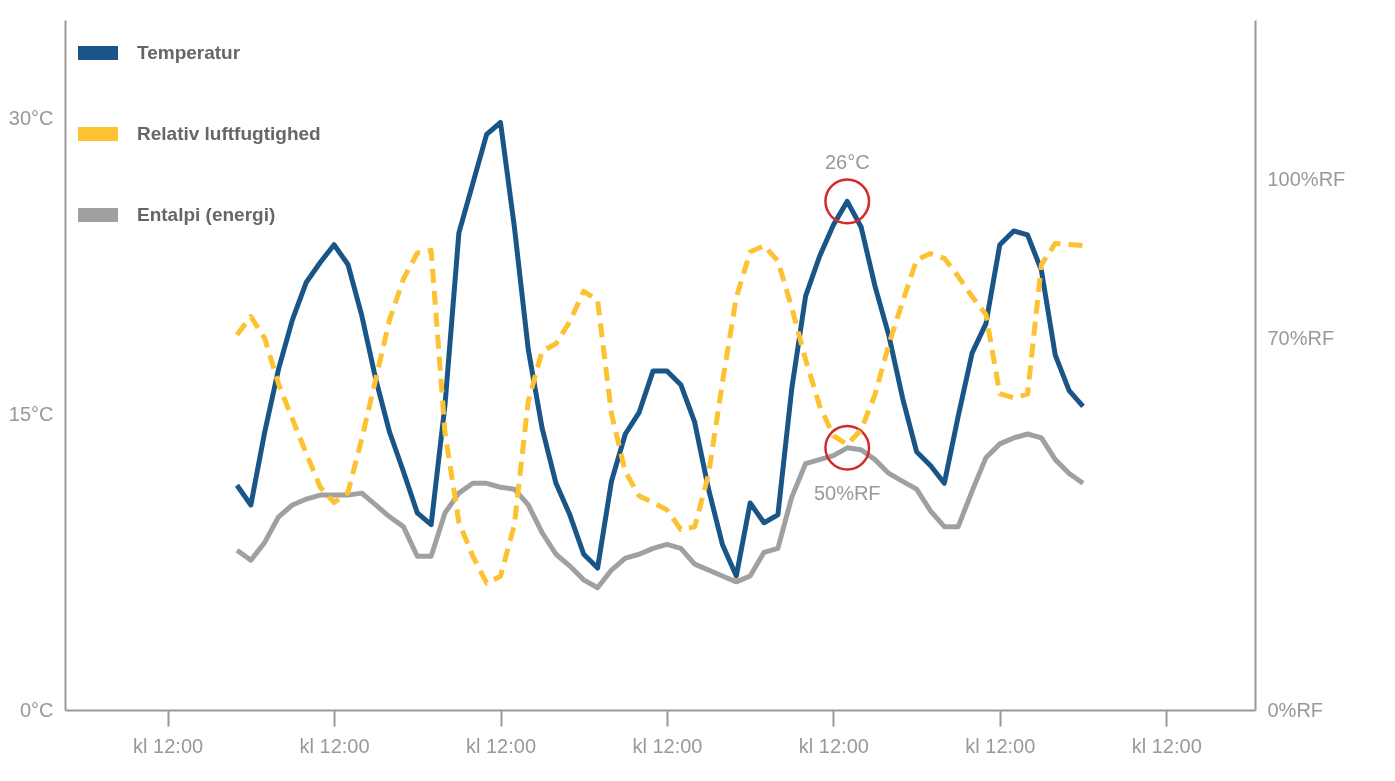 This screenshot has height=781, width=1395. What do you see at coordinates (1306, 178) in the screenshot?
I see `y2-tick-label: 100%RF` at bounding box center [1306, 178].